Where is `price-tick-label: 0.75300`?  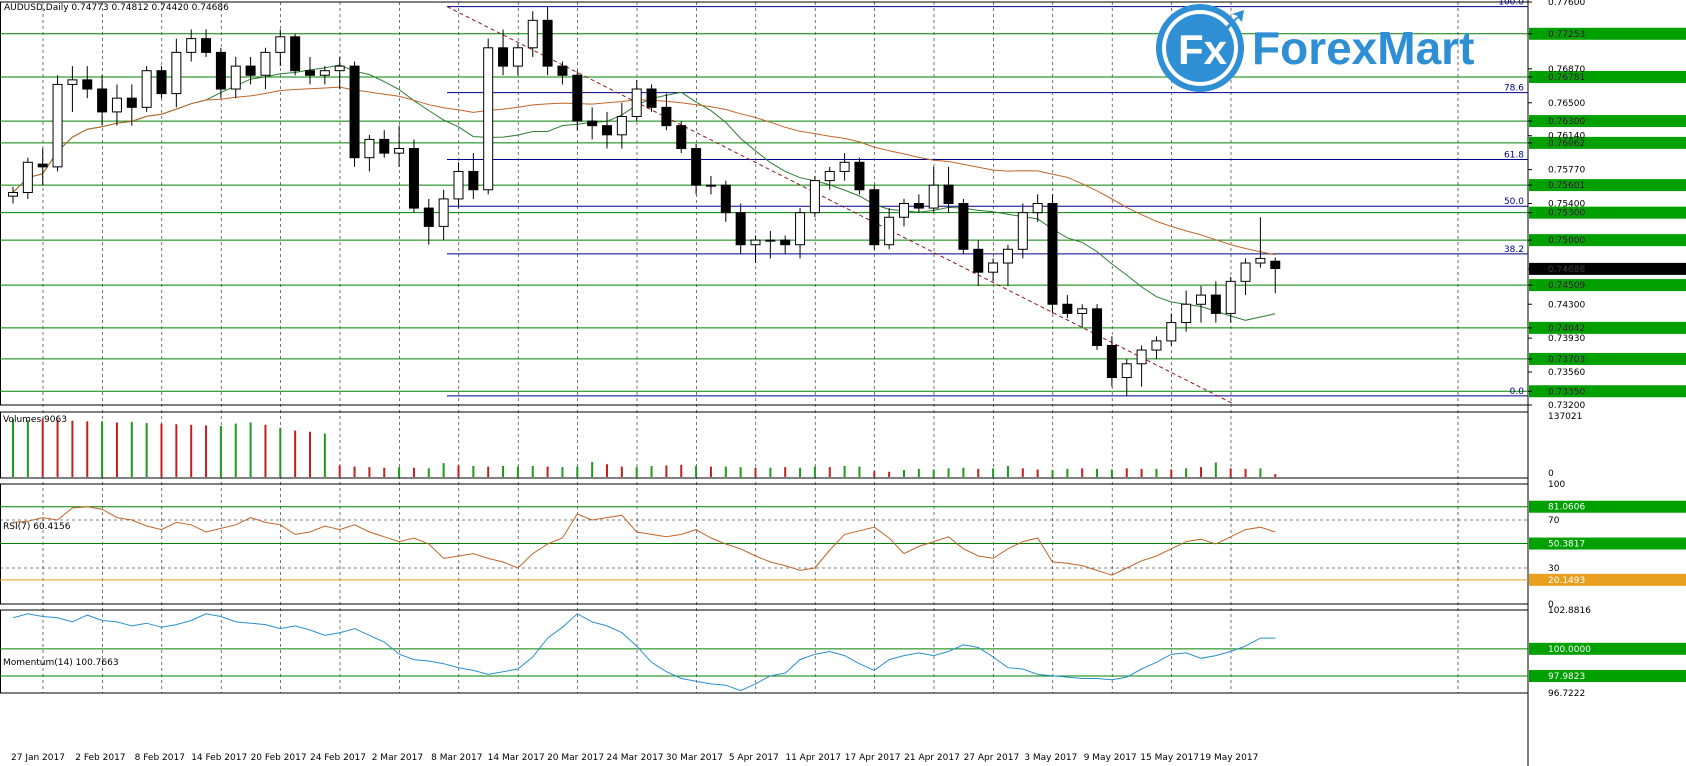 price-tick-label: 0.75300 is located at coordinates (1566, 214).